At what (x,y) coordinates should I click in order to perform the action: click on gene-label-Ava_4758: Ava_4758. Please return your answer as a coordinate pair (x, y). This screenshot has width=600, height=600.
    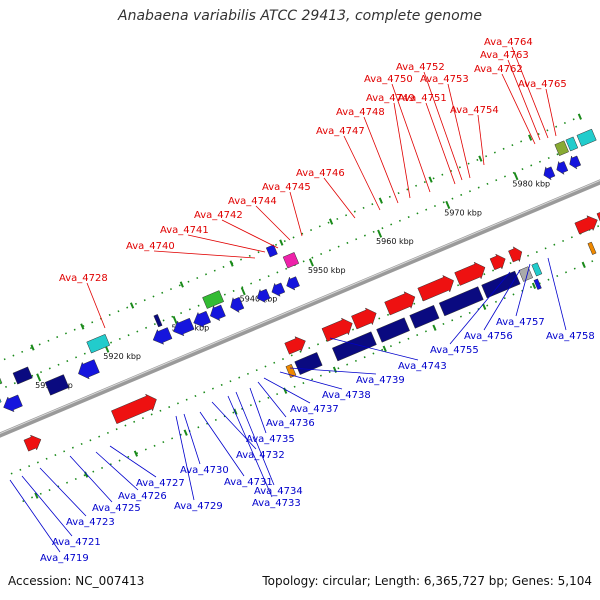
    Looking at the image, I should click on (570, 336).